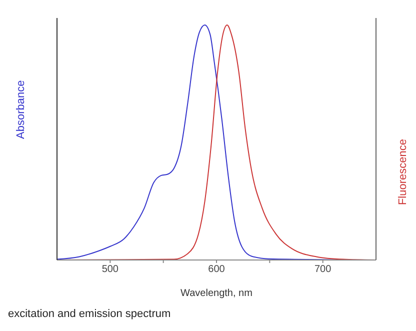 Image resolution: width=416 pixels, height=331 pixels. Describe the element at coordinates (20, 109) in the screenshot. I see `y-axis-title: Absorbance` at that location.